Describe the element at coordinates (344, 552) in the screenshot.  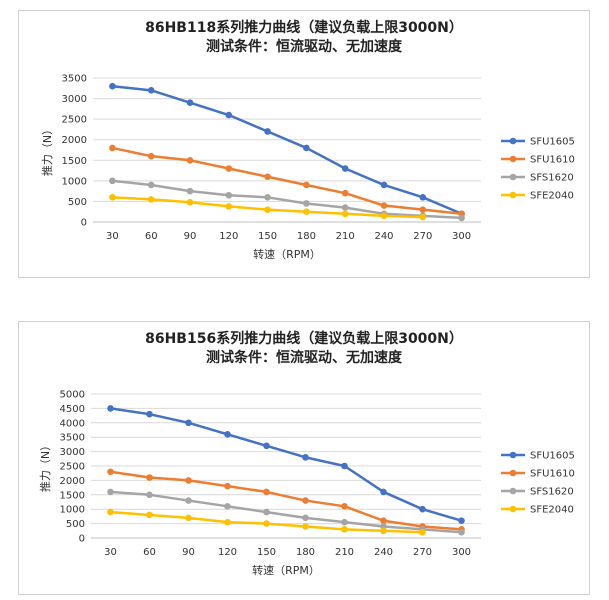
I see `x-tick-label: 210` at that location.